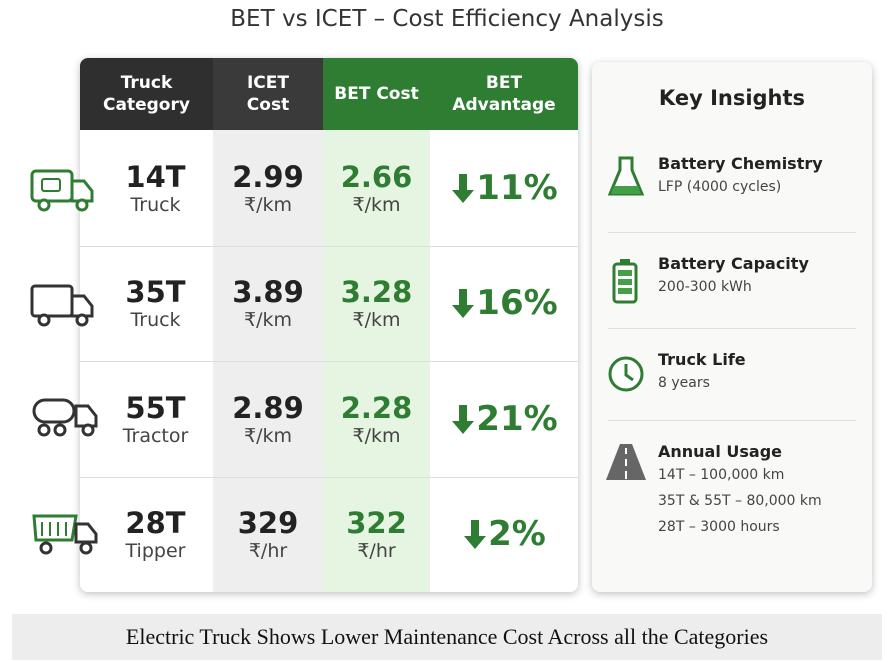  Describe the element at coordinates (720, 451) in the screenshot. I see `insight-heading: Annual Usage` at that location.